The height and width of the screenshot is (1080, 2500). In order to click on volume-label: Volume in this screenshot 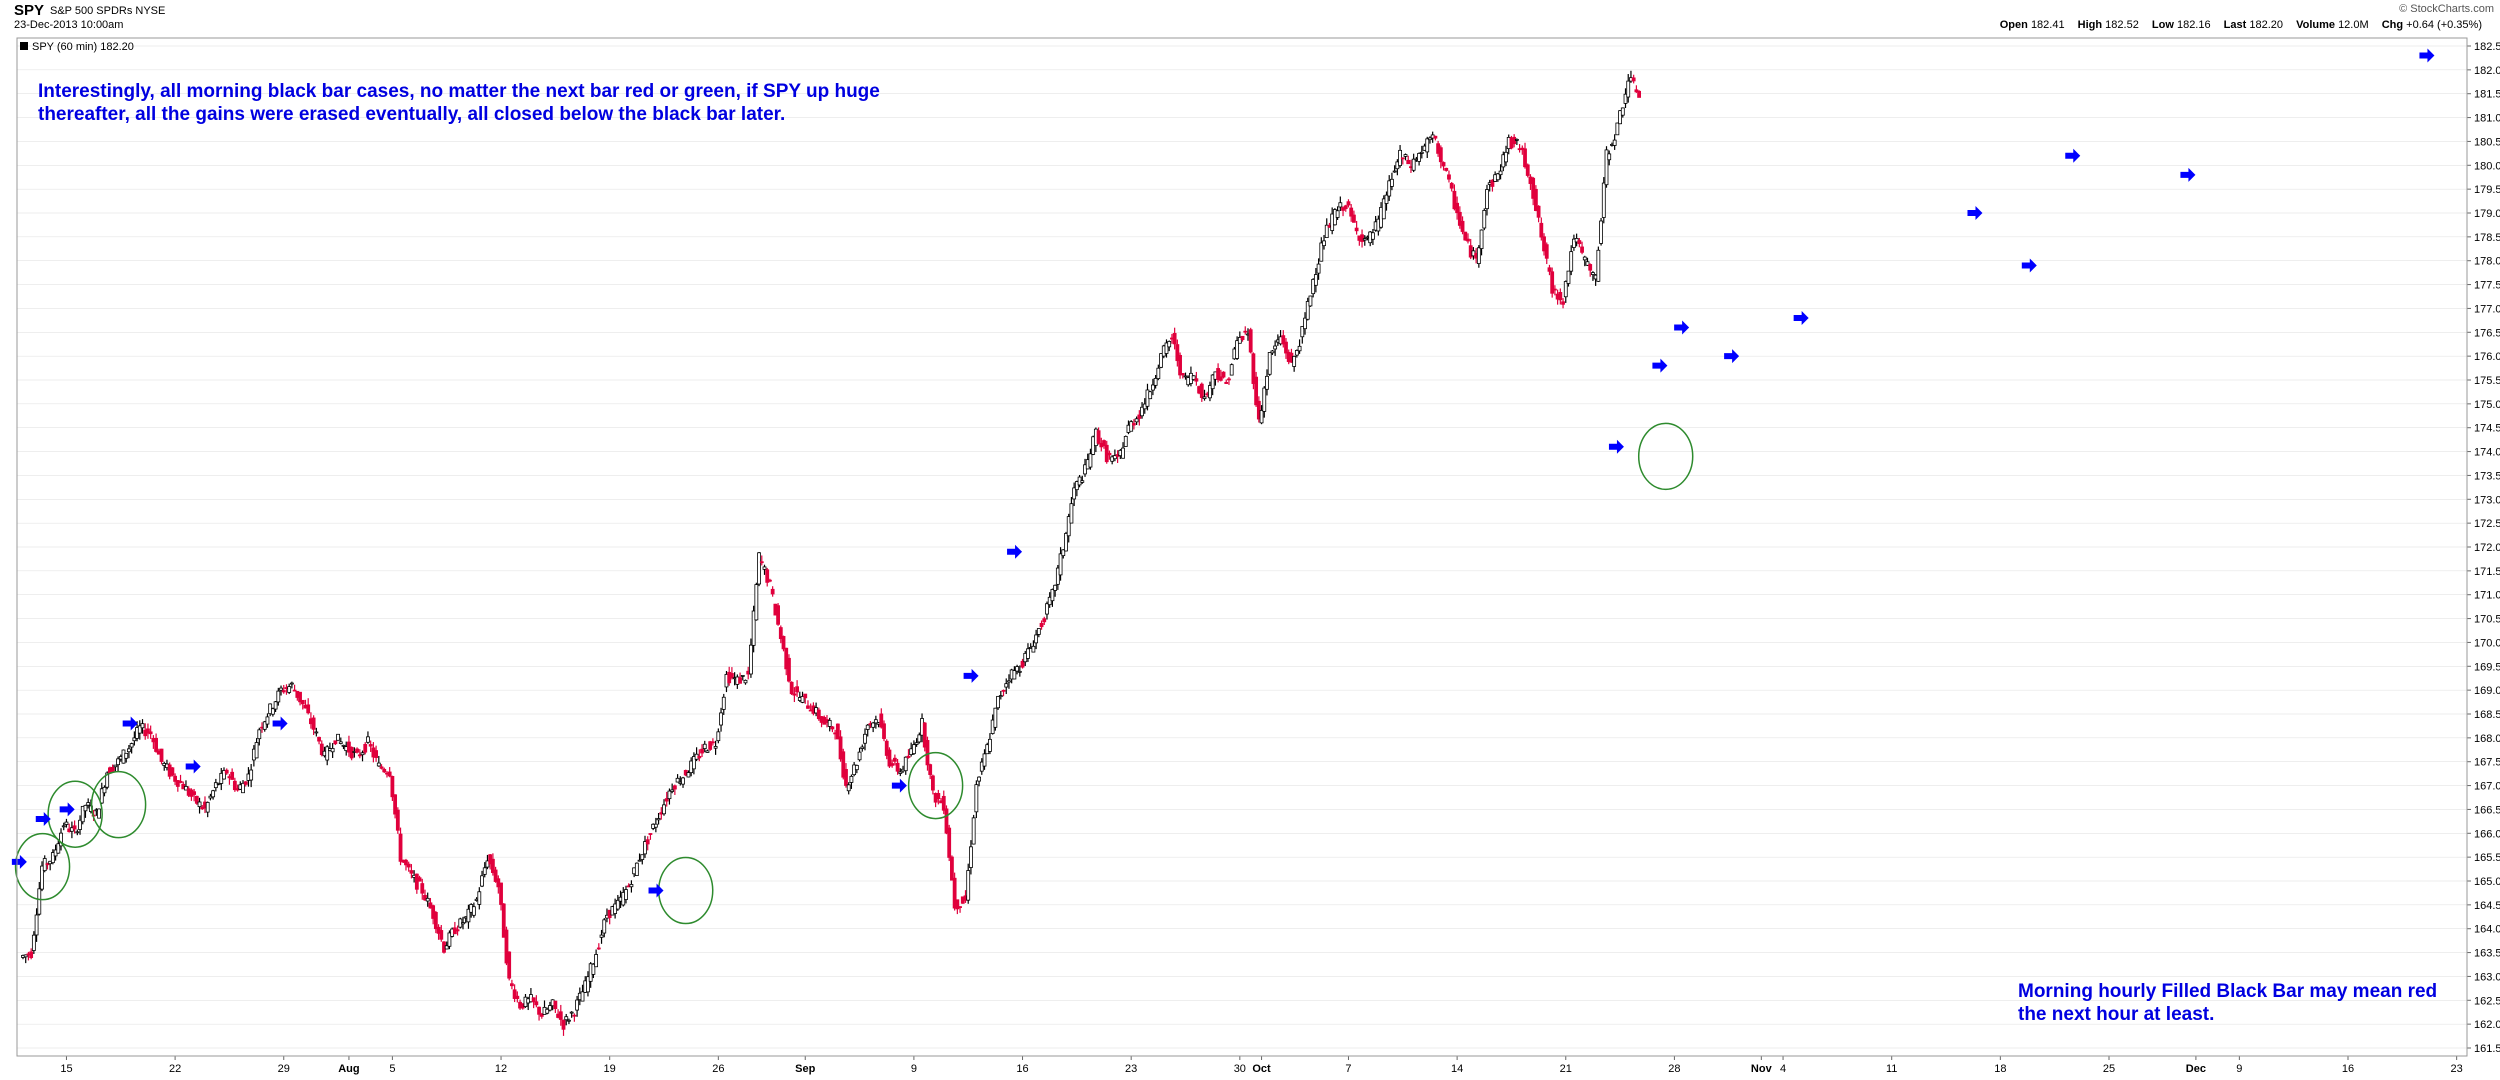, I will do `click(2315, 25)`.